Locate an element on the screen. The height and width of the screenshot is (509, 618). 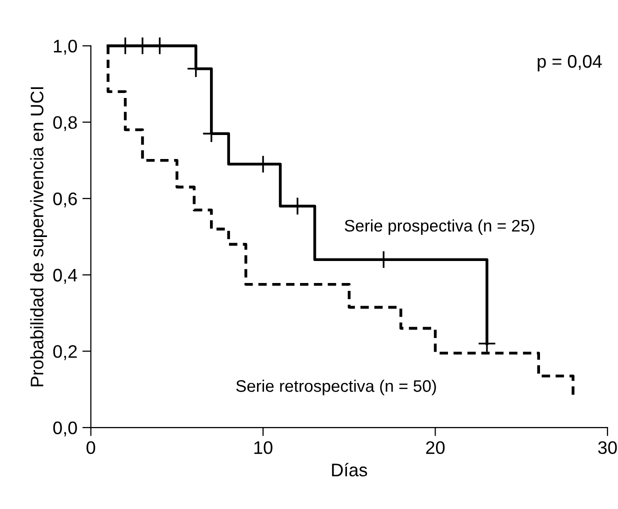
annotation: p = 0,04 is located at coordinates (570, 63).